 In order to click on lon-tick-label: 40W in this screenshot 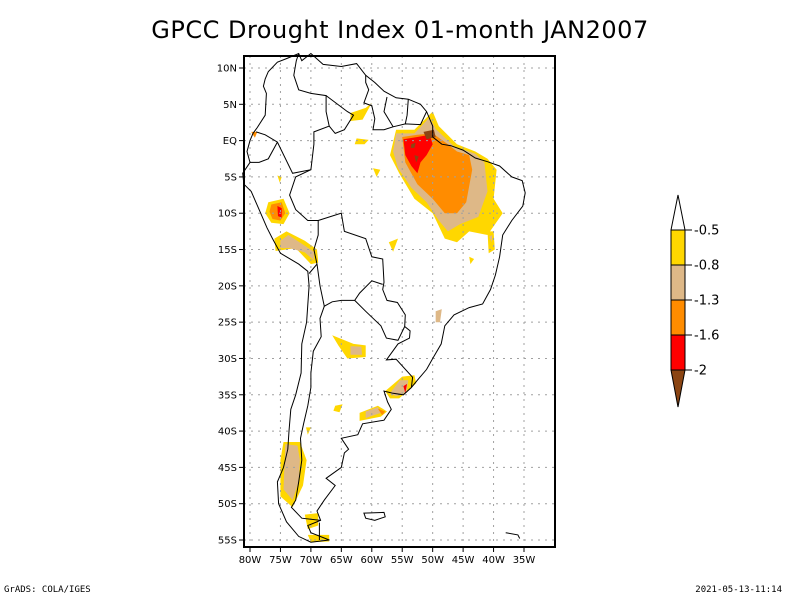, I will do `click(493, 560)`.